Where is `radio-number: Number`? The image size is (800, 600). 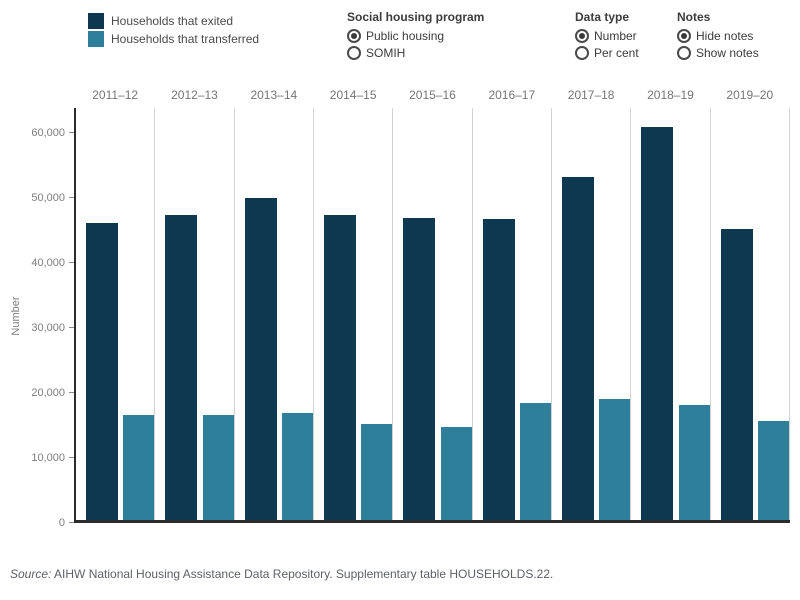
radio-number: Number is located at coordinates (607, 36).